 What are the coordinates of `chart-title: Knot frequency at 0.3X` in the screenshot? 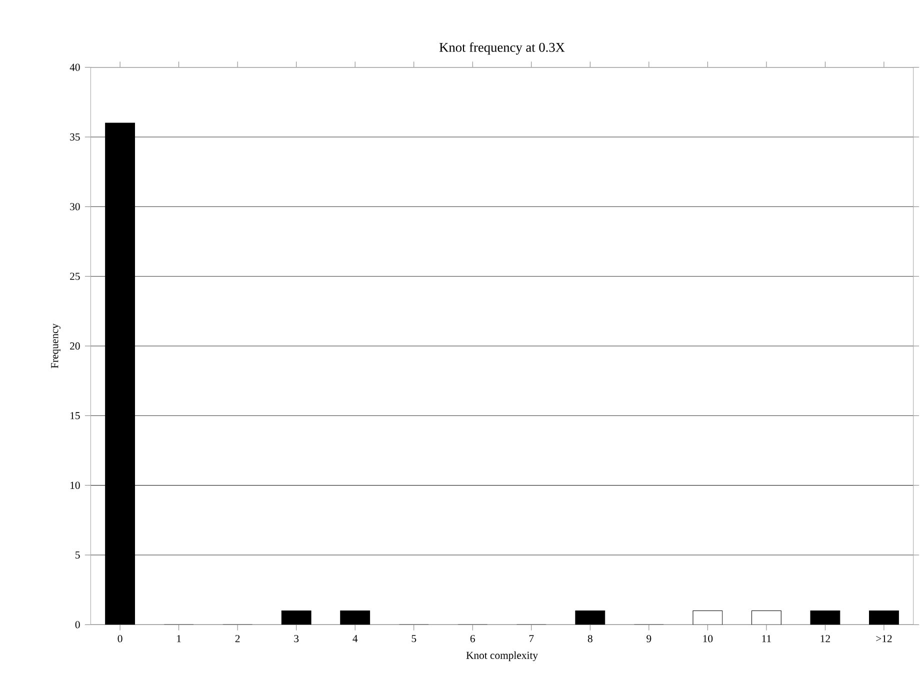 It's located at (502, 48).